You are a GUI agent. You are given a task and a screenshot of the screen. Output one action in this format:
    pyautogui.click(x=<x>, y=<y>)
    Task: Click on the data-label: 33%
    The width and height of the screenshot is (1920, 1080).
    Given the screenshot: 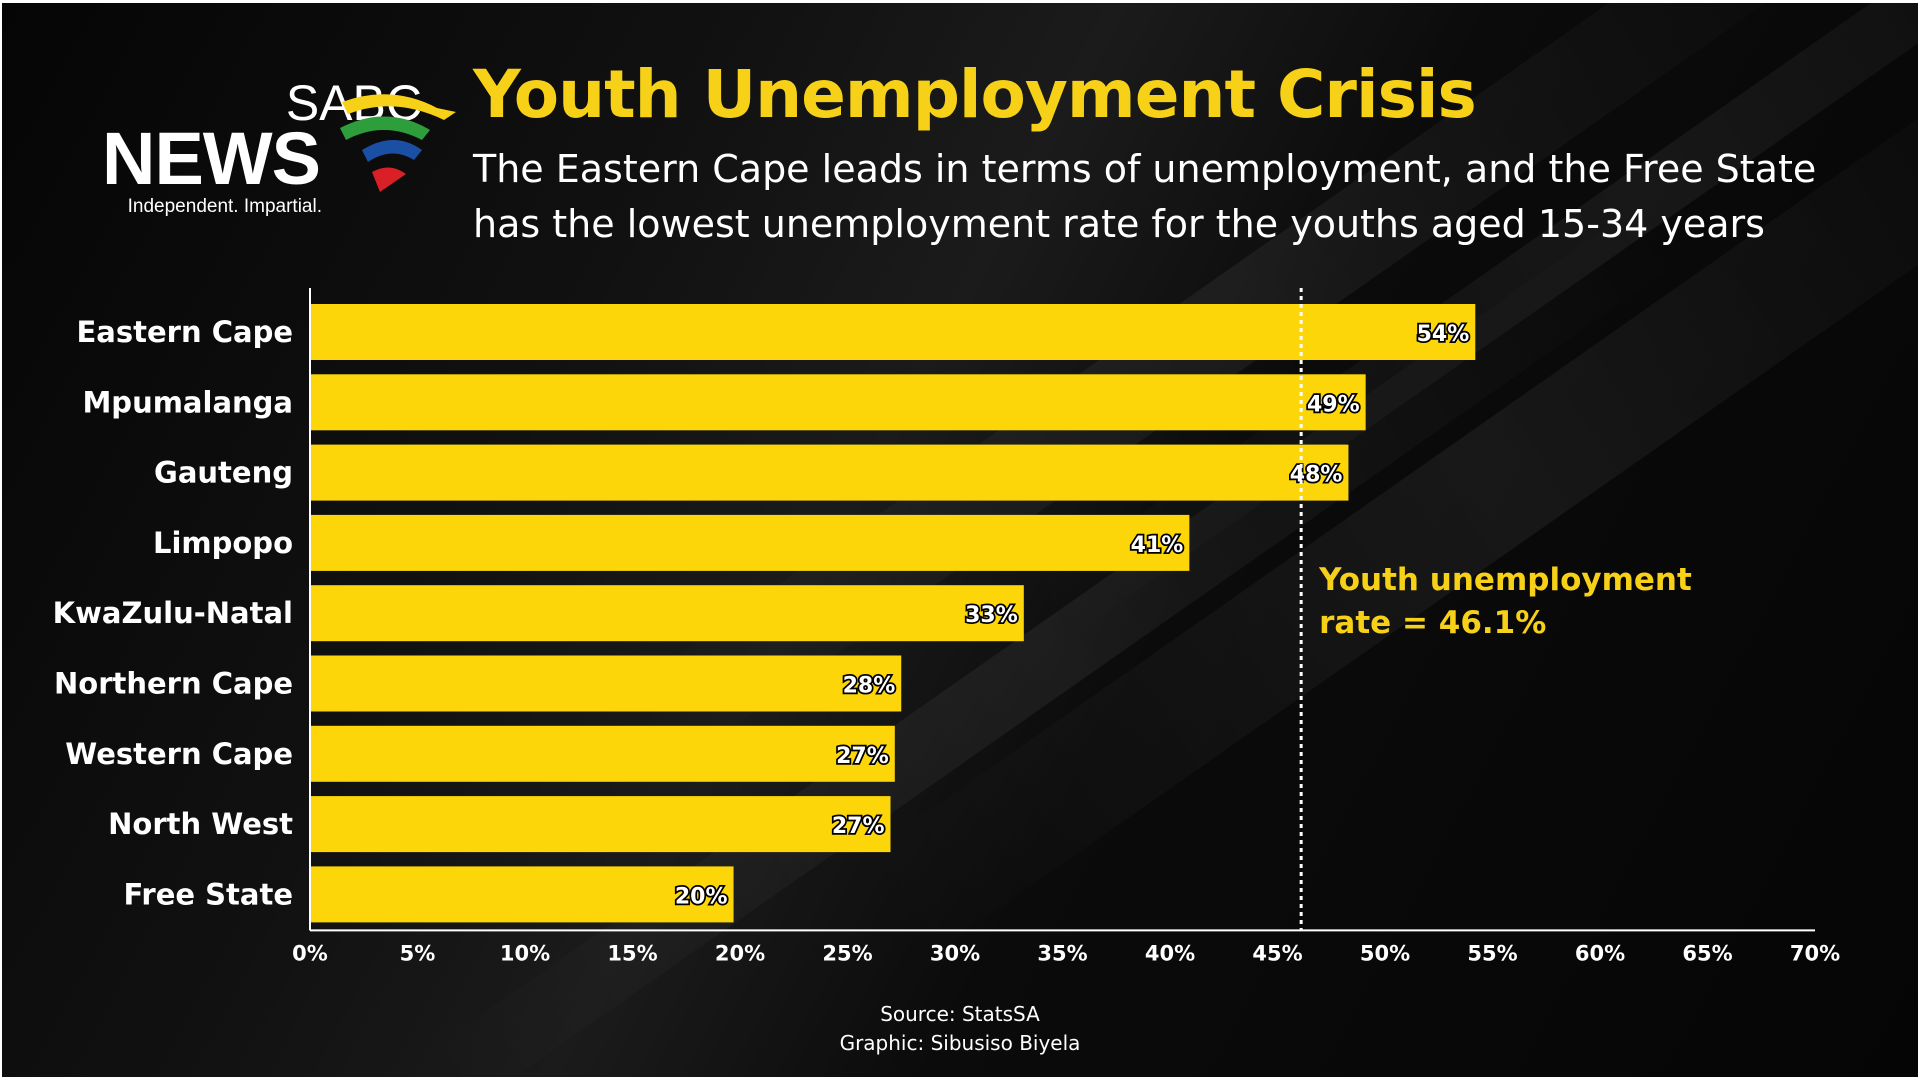 What is the action you would take?
    pyautogui.click(x=991, y=615)
    